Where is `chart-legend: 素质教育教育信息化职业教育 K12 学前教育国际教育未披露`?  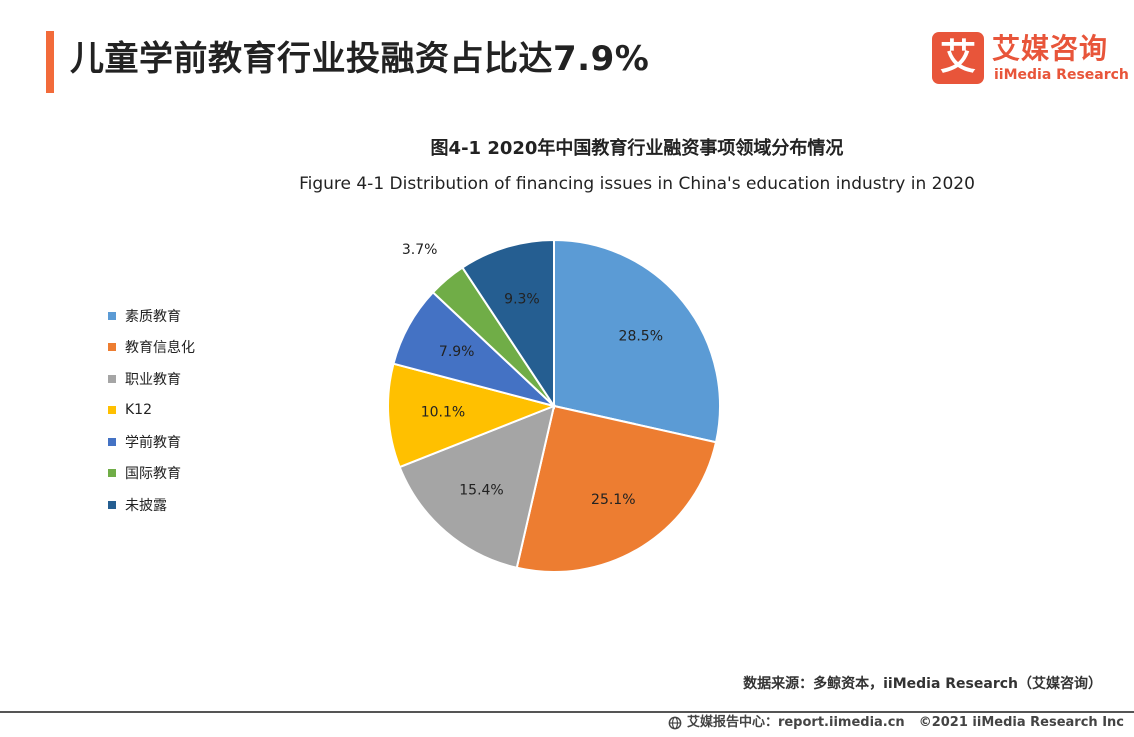
chart-legend: 素质教育教育信息化职业教育 K12 学前教育国际教育未披露 is located at coordinates (151, 410).